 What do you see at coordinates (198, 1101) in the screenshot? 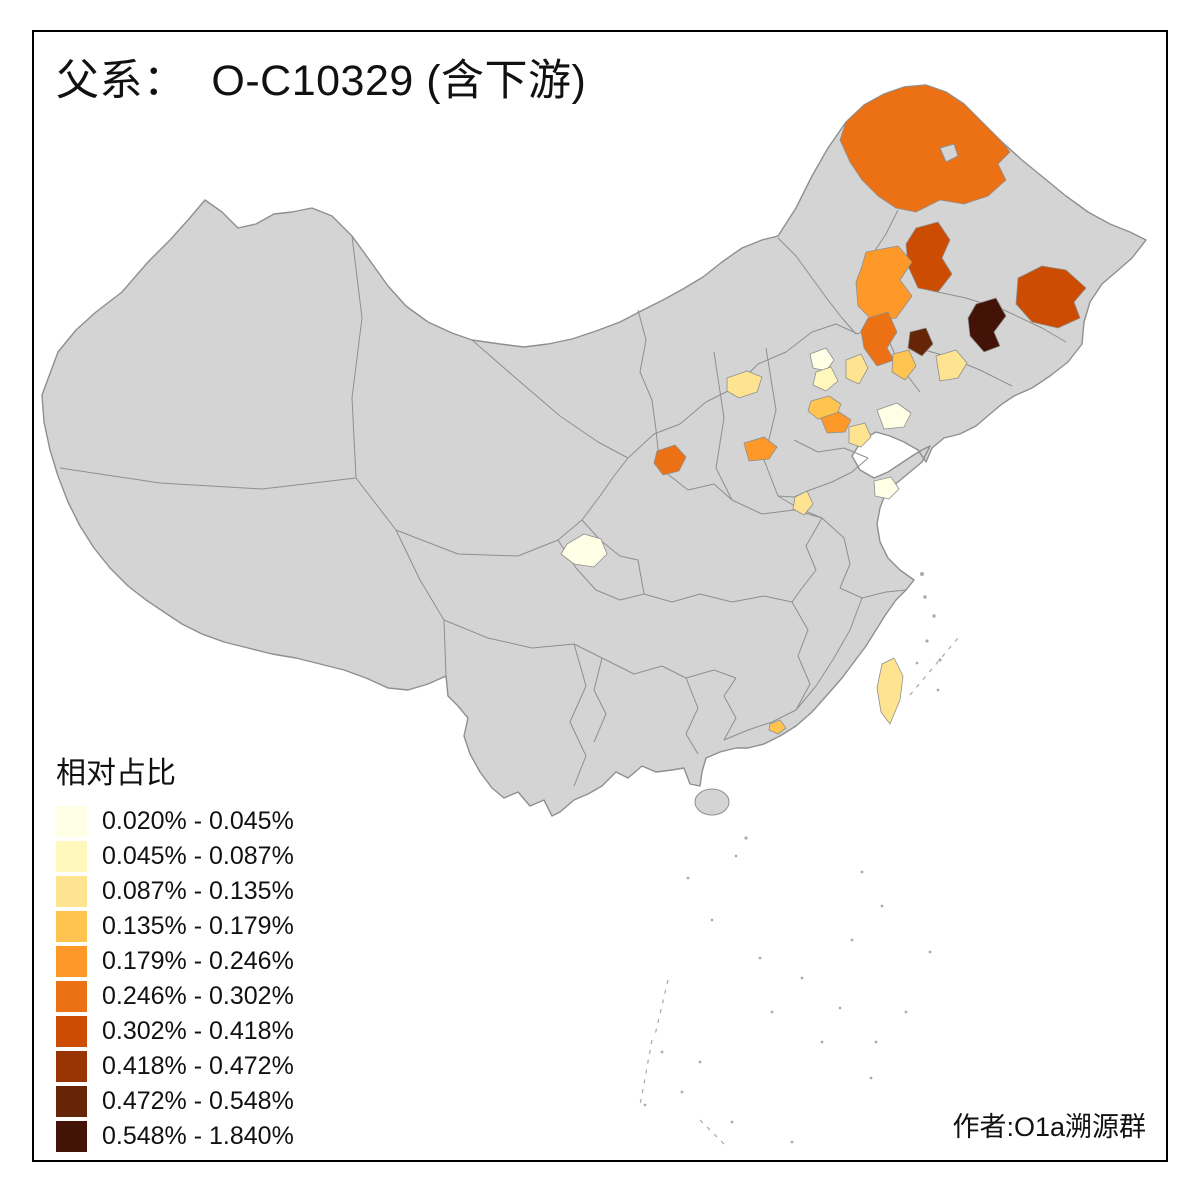
I see `legend-label: 0.472% - 0.548%` at bounding box center [198, 1101].